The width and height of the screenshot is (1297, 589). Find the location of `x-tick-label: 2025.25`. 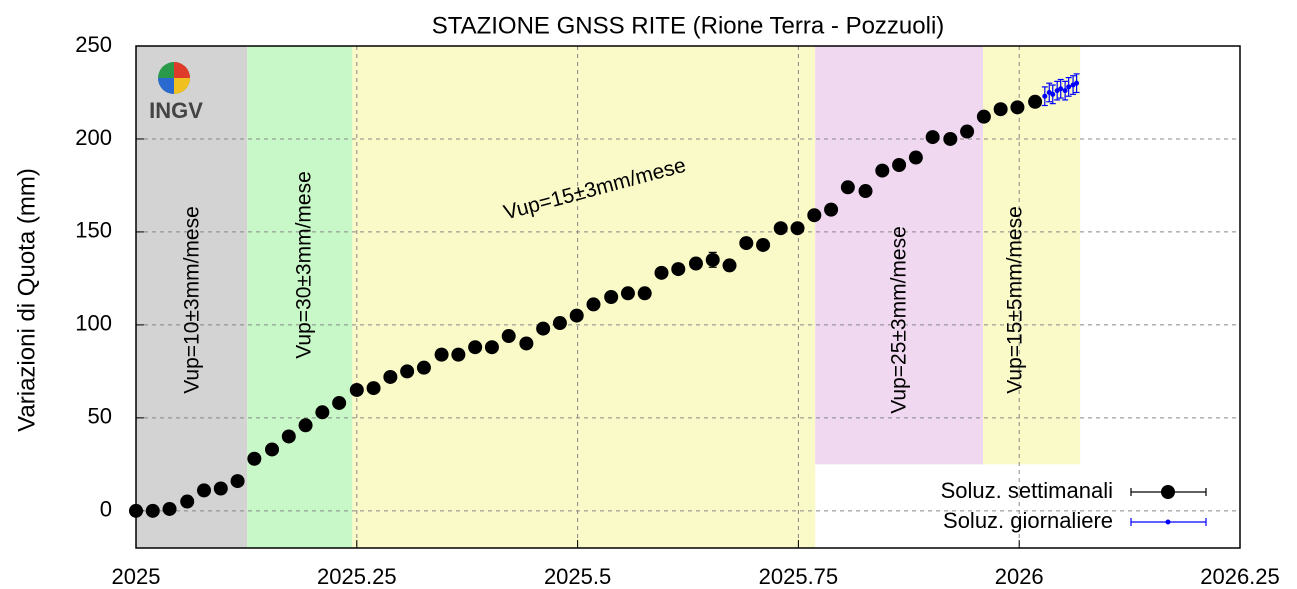

x-tick-label: 2025.25 is located at coordinates (357, 576).